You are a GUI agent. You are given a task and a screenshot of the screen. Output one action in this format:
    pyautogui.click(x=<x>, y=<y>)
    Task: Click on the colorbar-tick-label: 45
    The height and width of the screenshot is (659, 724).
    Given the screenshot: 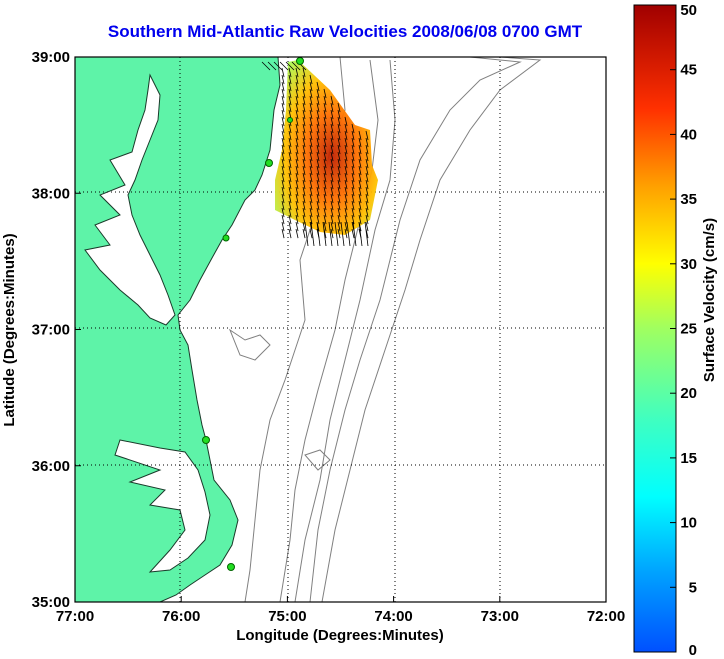 What is the action you would take?
    pyautogui.click(x=688, y=70)
    